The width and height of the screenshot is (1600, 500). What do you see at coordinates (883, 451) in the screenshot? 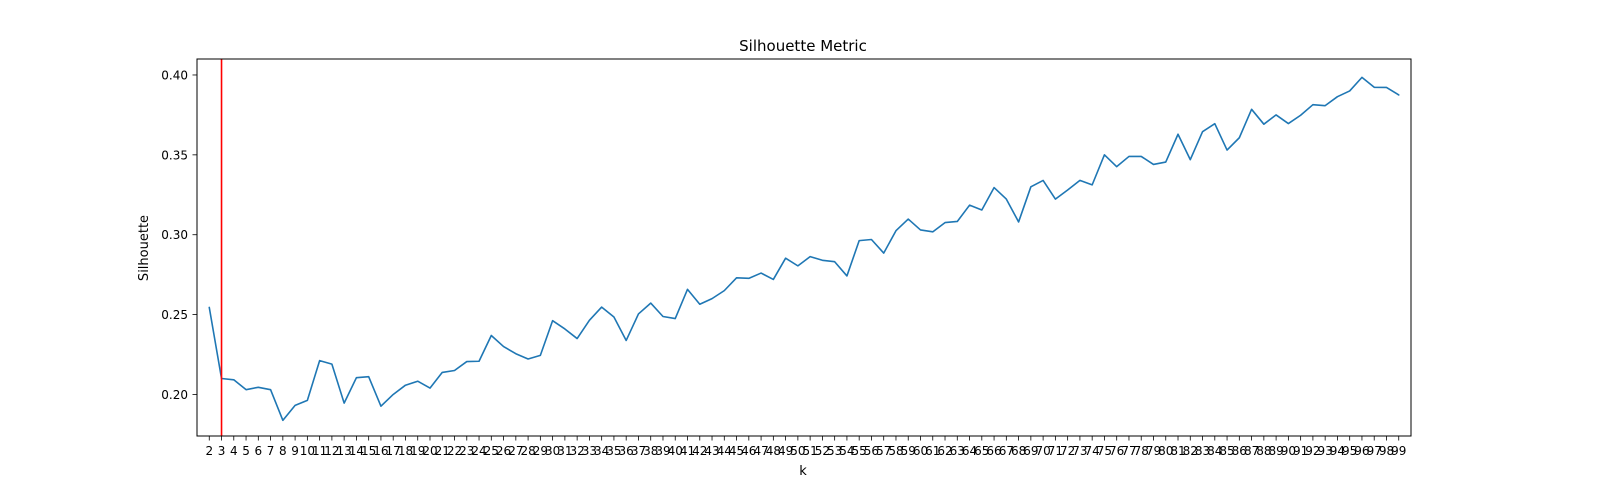
I see `x-tick-label: 57` at bounding box center [883, 451].